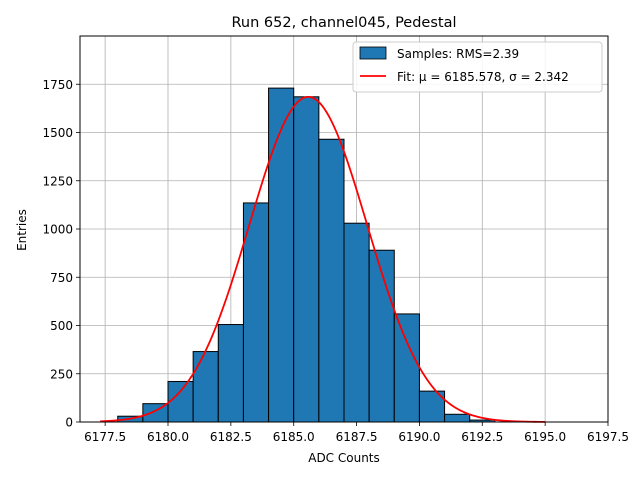 The height and width of the screenshot is (480, 640). I want to click on x-tick-label: 6177.5, so click(105, 437).